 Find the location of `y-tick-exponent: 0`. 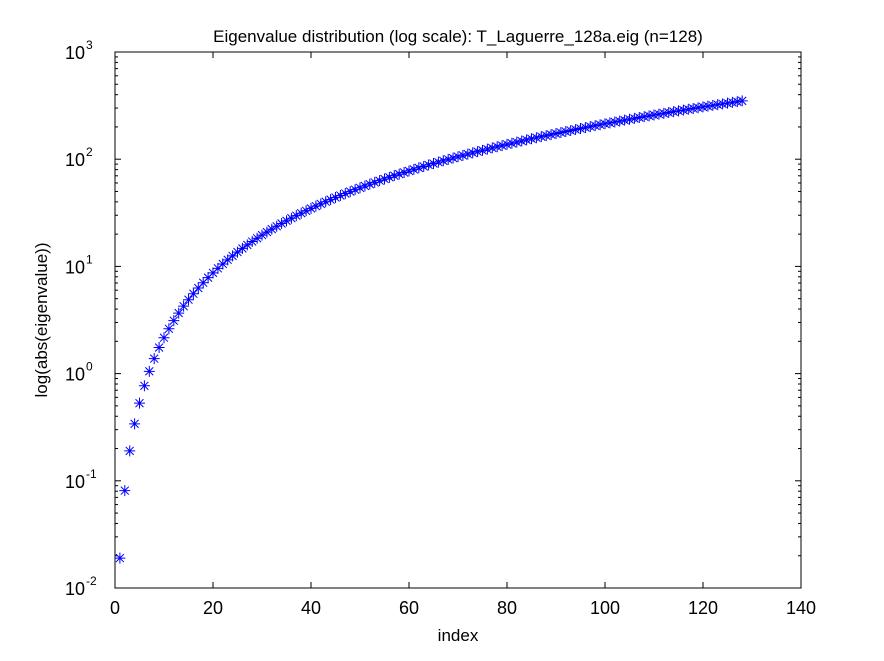

y-tick-exponent: 0 is located at coordinates (89, 367).